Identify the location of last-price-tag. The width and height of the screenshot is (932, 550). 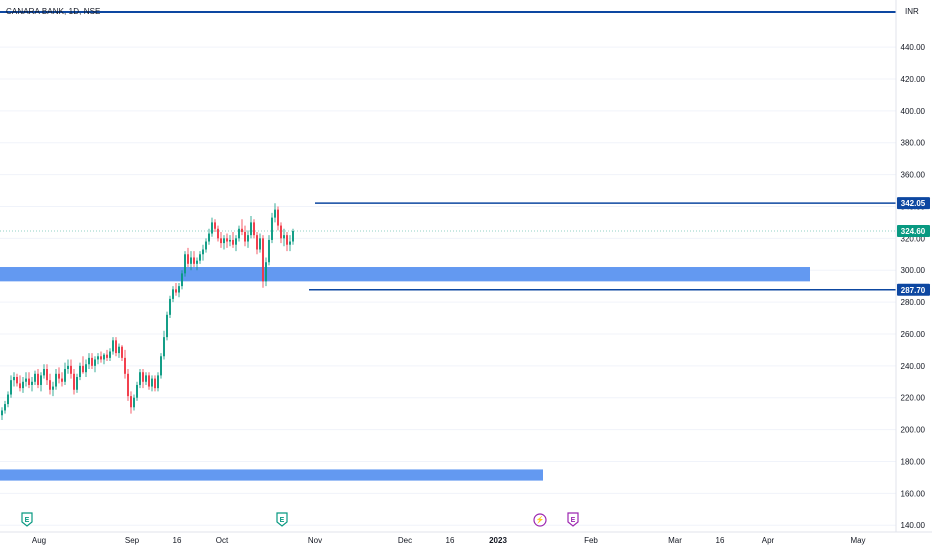
(913, 230).